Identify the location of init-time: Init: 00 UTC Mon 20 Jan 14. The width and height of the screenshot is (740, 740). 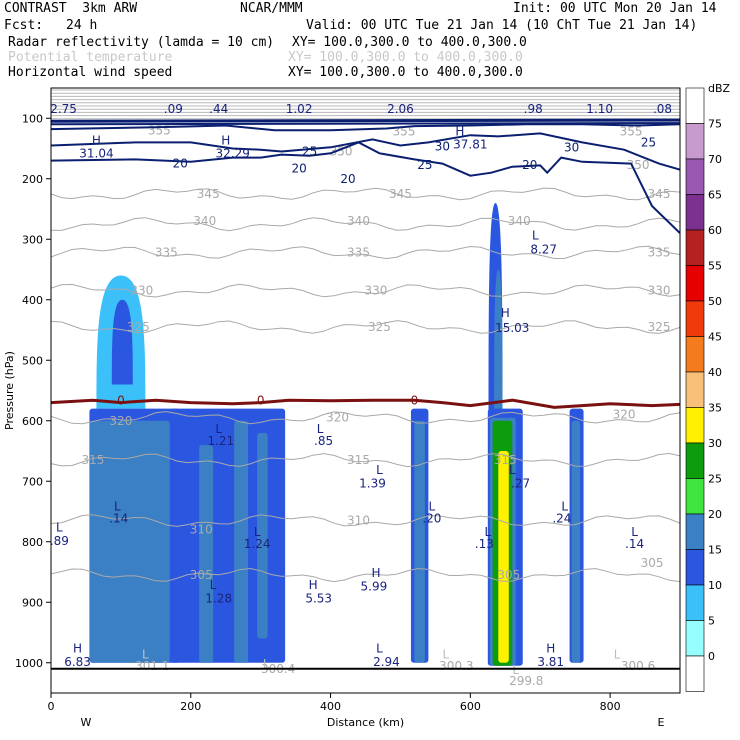
(615, 8).